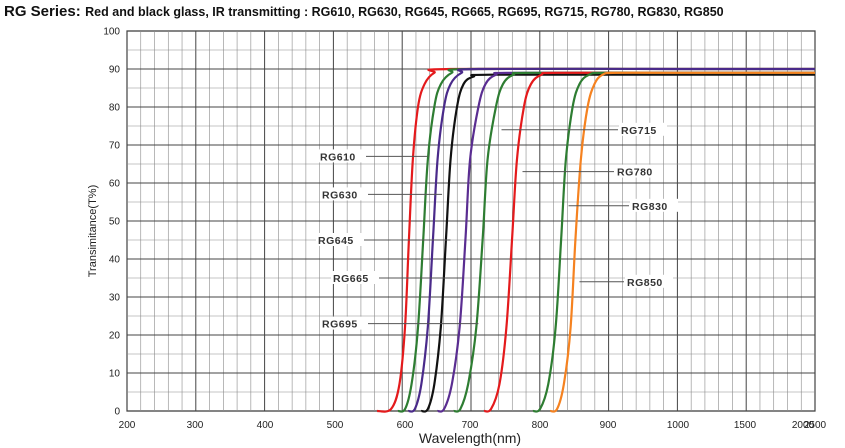  I want to click on curve-label-rg610: RG610, so click(338, 157).